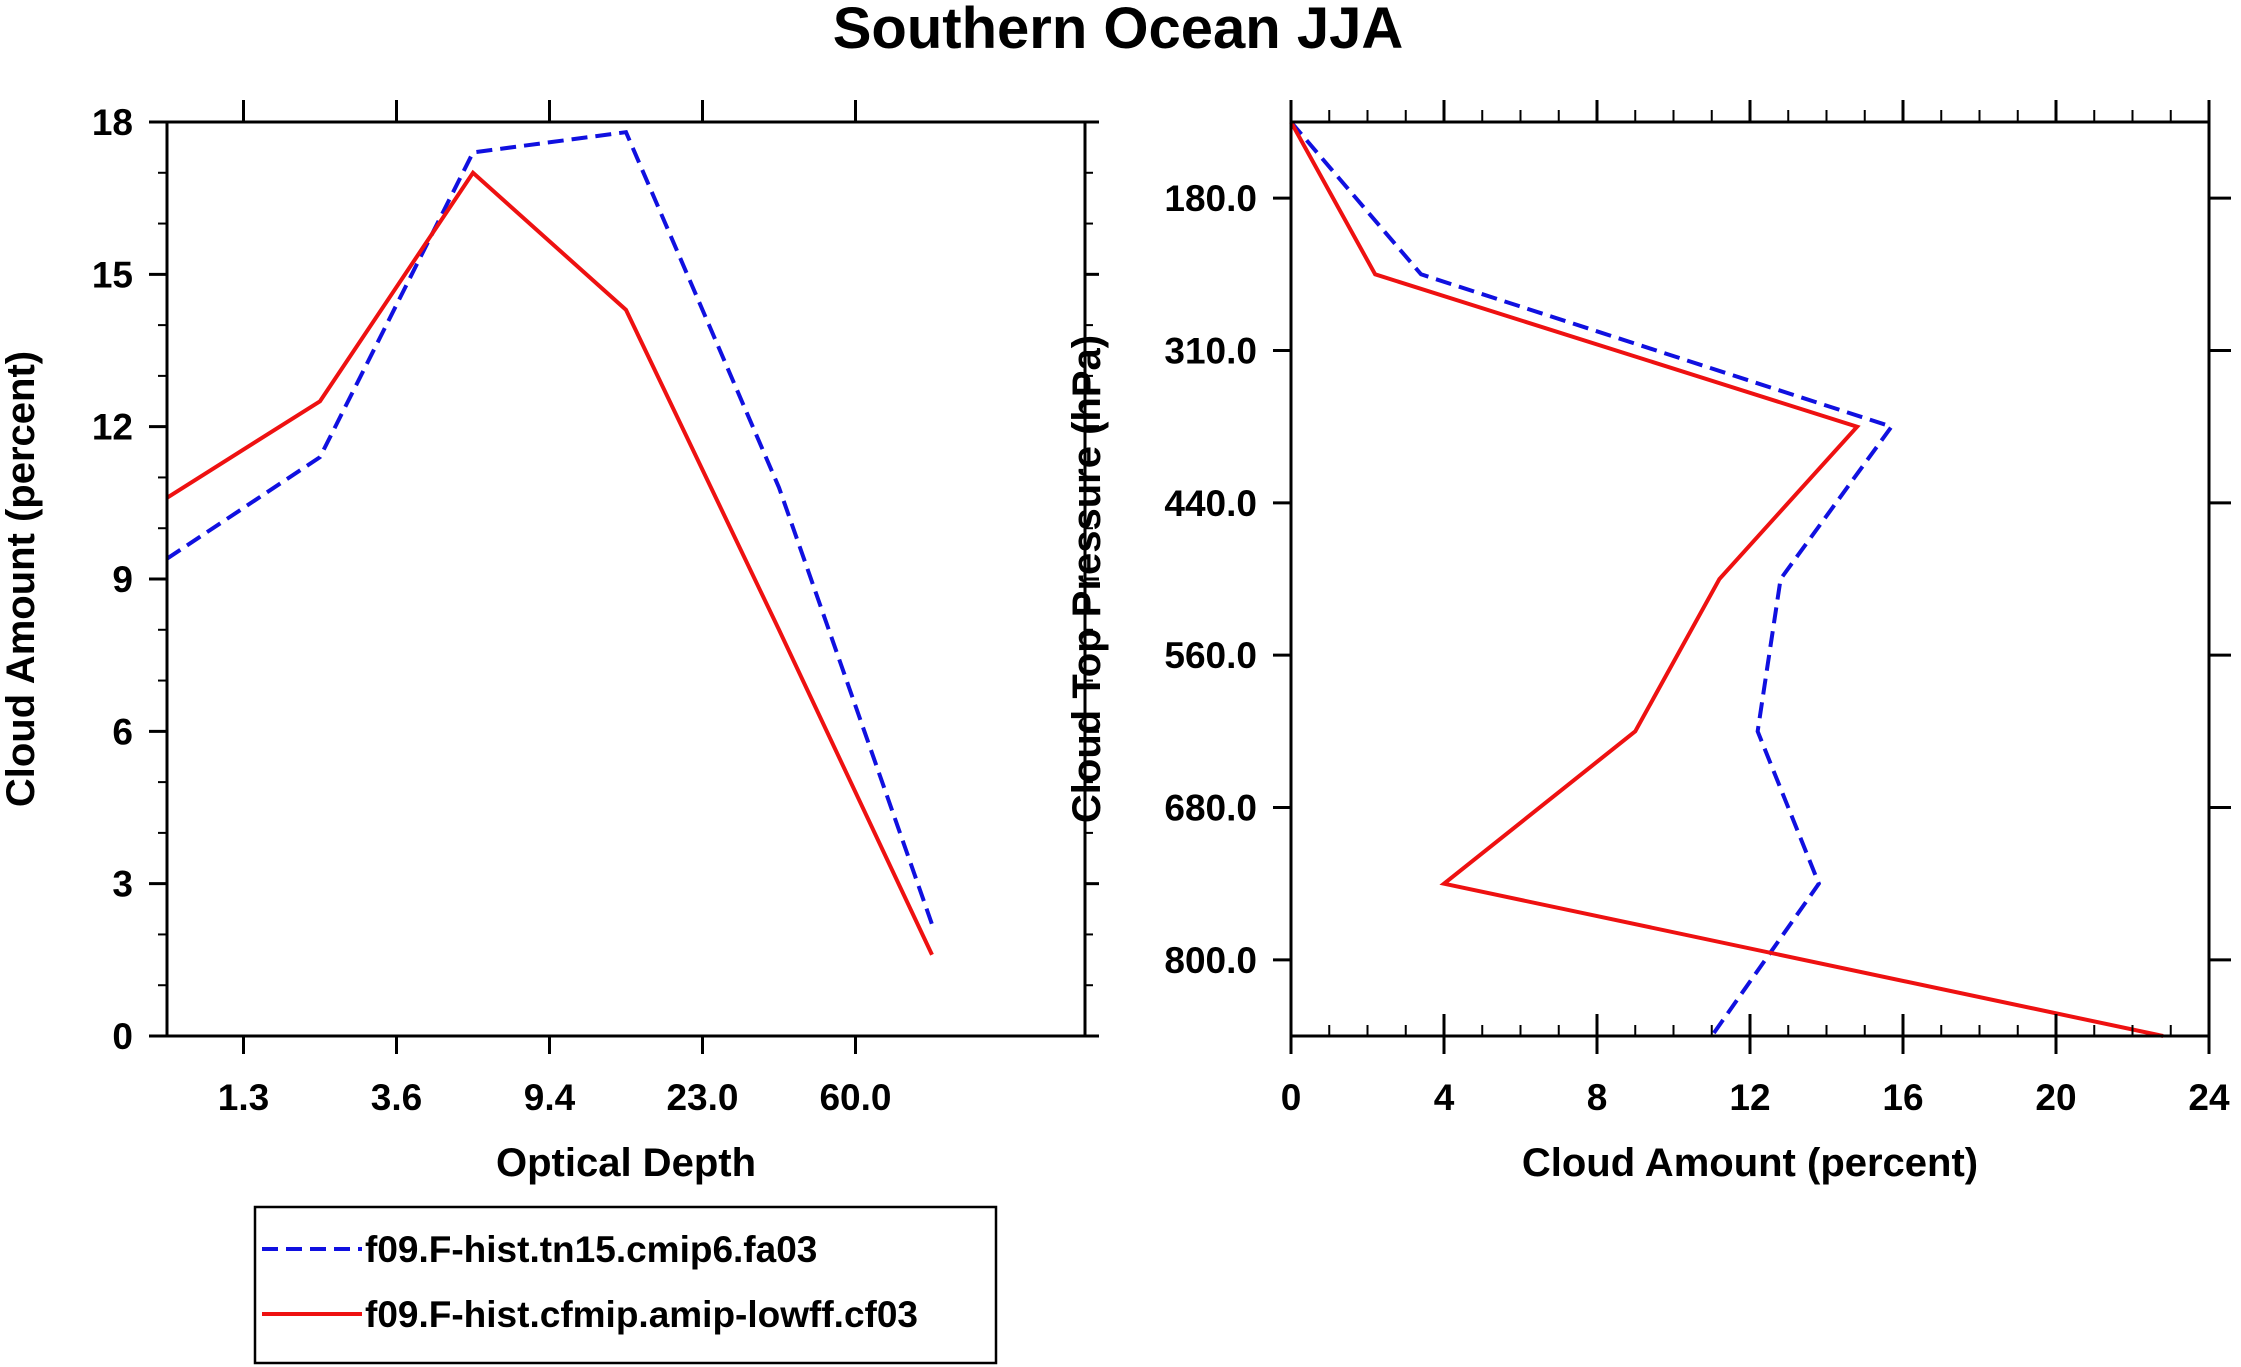 The width and height of the screenshot is (2241, 1367). I want to click on left-y-tick-label: 9, so click(122, 579).